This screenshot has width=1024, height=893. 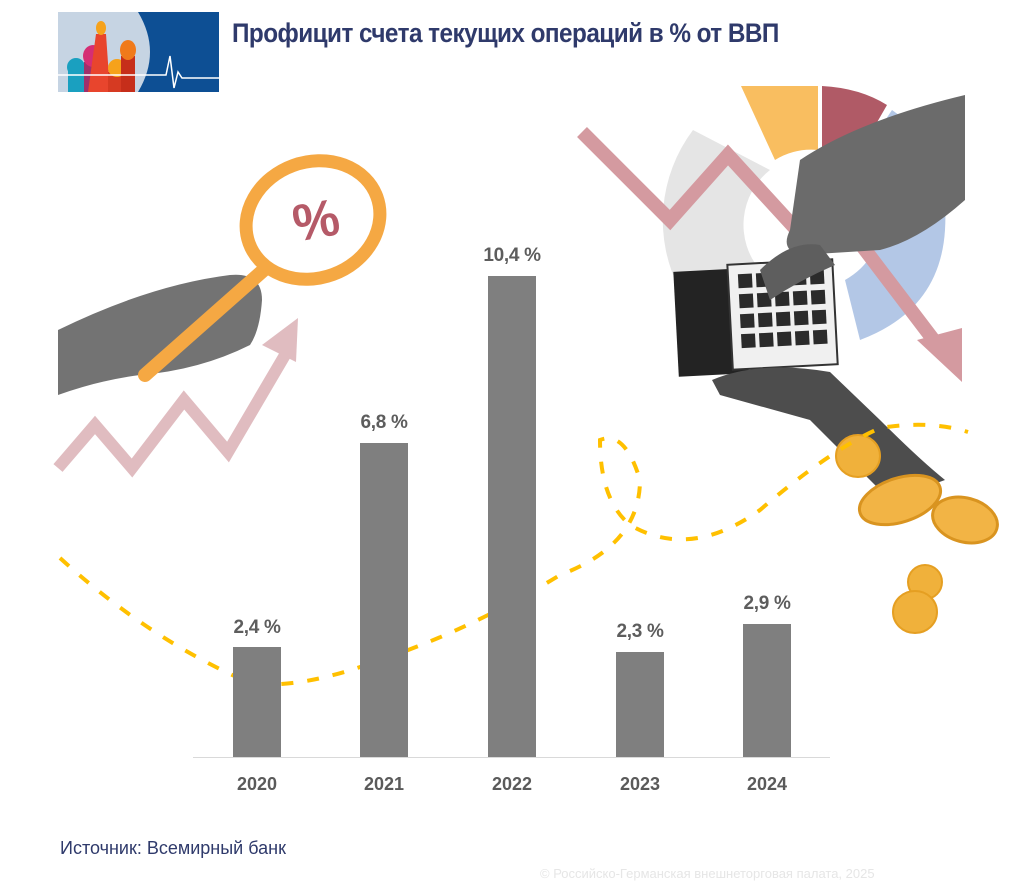 I want to click on bar-2023, so click(x=640, y=704).